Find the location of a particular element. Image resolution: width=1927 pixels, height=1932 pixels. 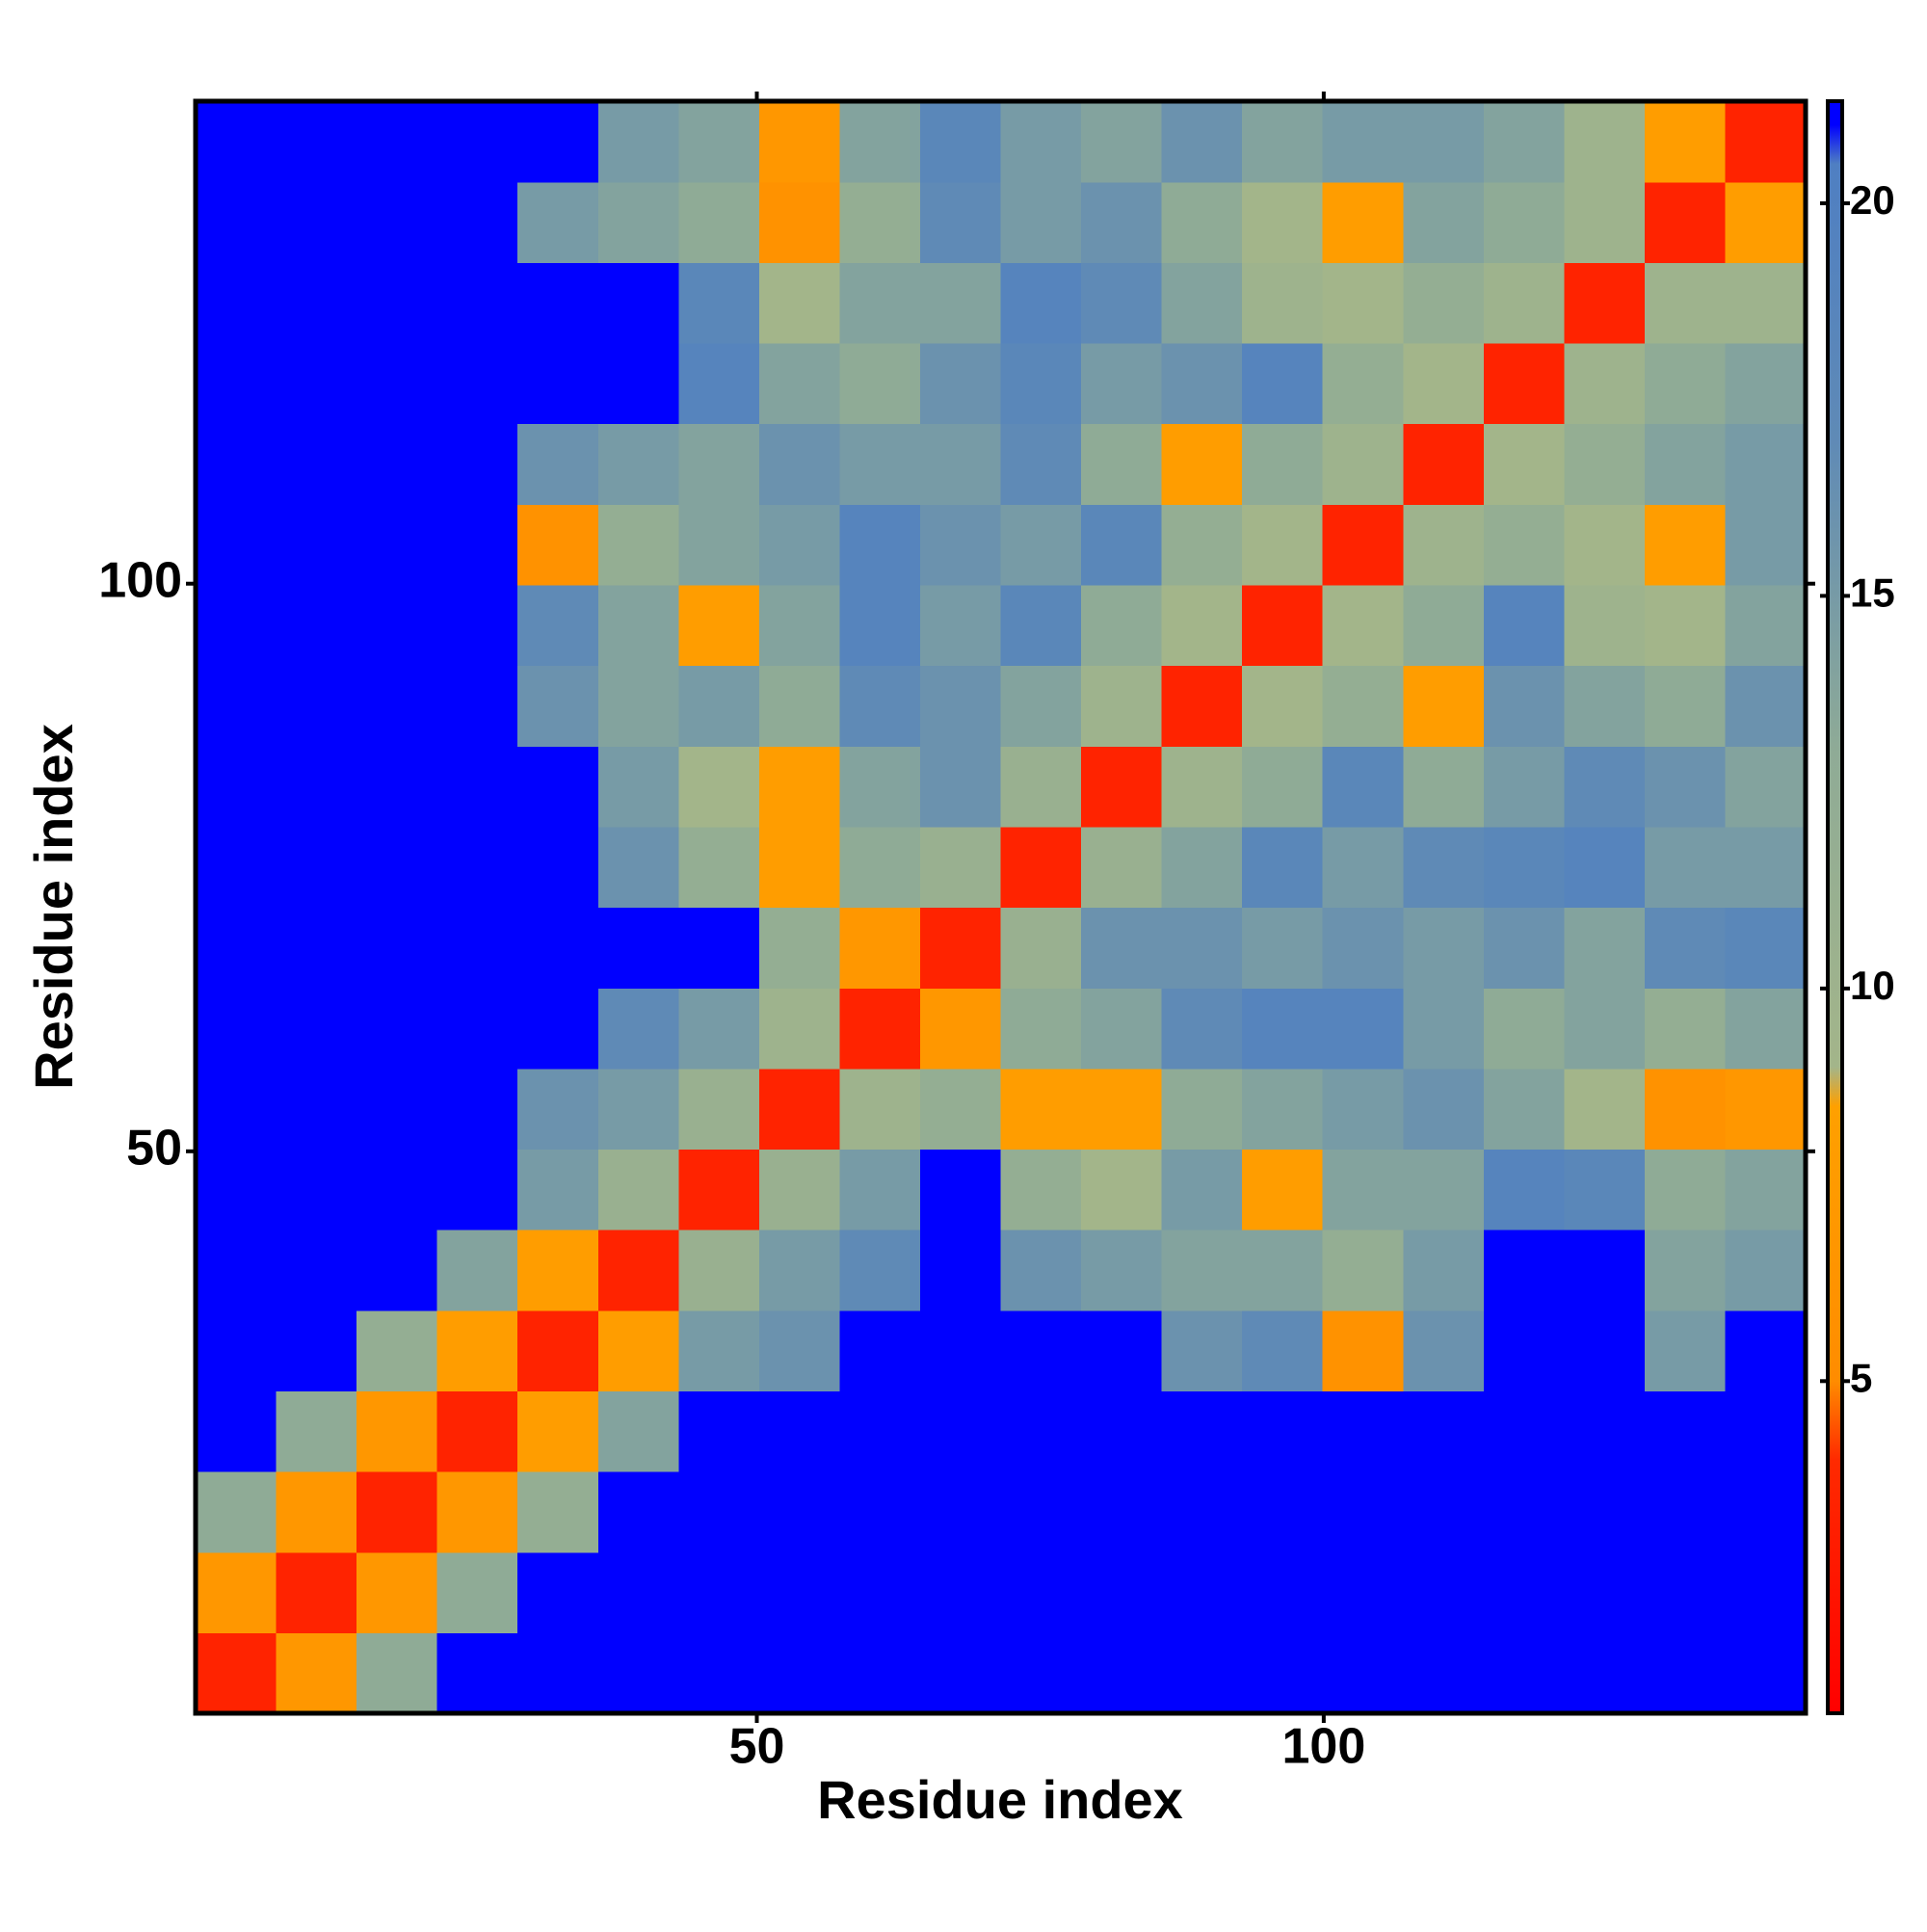

y-tick-label: 100 is located at coordinates (140, 580).